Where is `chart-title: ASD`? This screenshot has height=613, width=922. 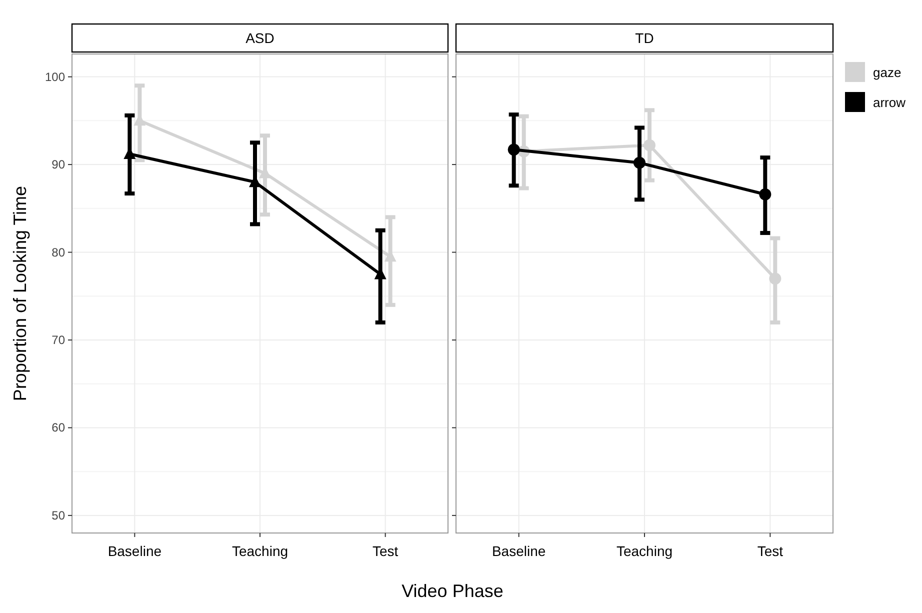 chart-title: ASD is located at coordinates (260, 38).